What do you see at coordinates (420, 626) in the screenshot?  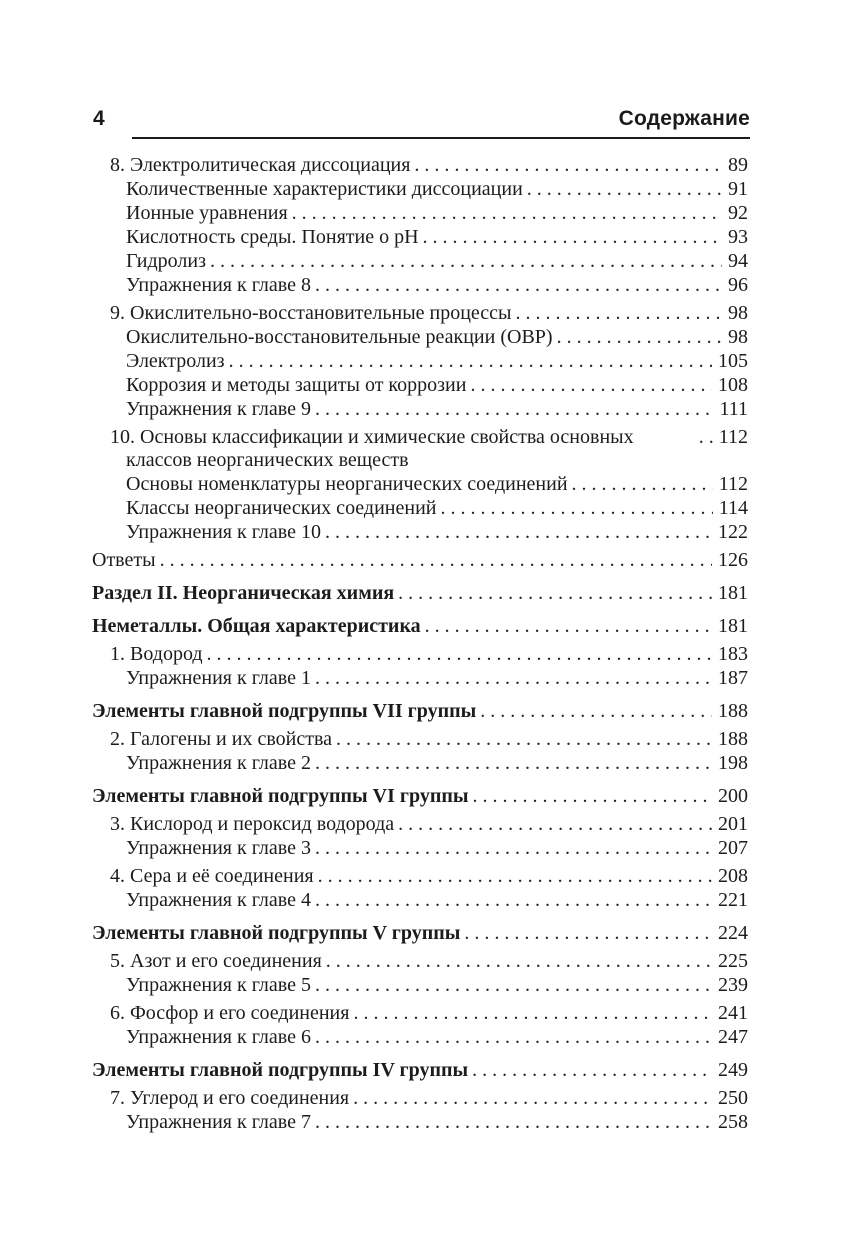 I see `toc-section-entry: Неметаллы. Общая характеристика 181` at bounding box center [420, 626].